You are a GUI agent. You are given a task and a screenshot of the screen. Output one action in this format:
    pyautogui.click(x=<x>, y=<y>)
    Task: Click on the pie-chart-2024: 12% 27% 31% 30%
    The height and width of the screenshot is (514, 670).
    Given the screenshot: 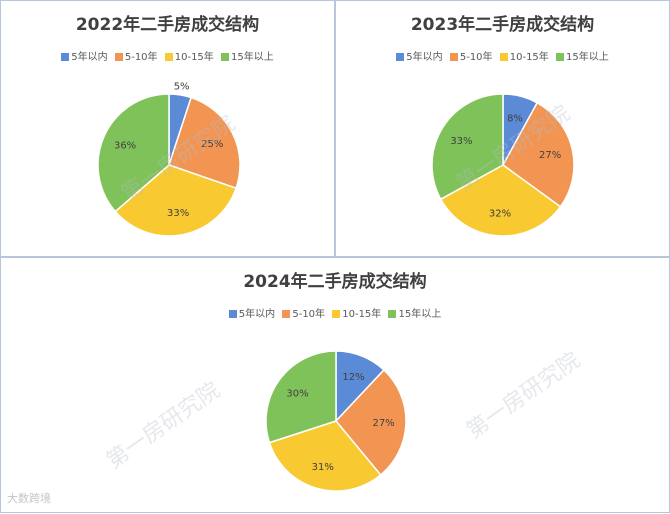 What is the action you would take?
    pyautogui.click(x=336, y=421)
    